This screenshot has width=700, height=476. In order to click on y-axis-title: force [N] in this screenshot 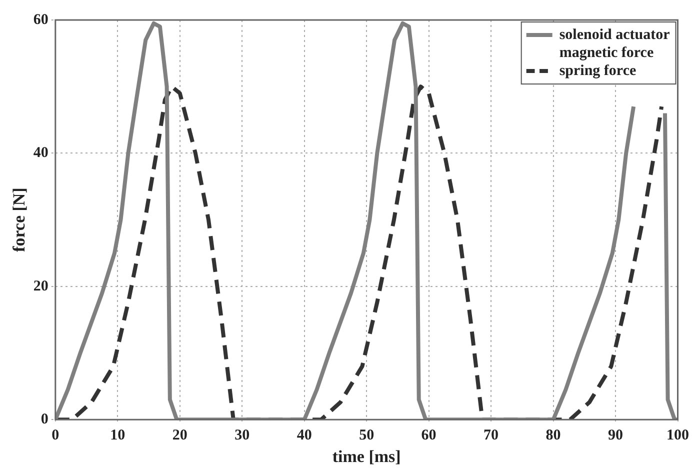, I will do `click(19, 220)`.